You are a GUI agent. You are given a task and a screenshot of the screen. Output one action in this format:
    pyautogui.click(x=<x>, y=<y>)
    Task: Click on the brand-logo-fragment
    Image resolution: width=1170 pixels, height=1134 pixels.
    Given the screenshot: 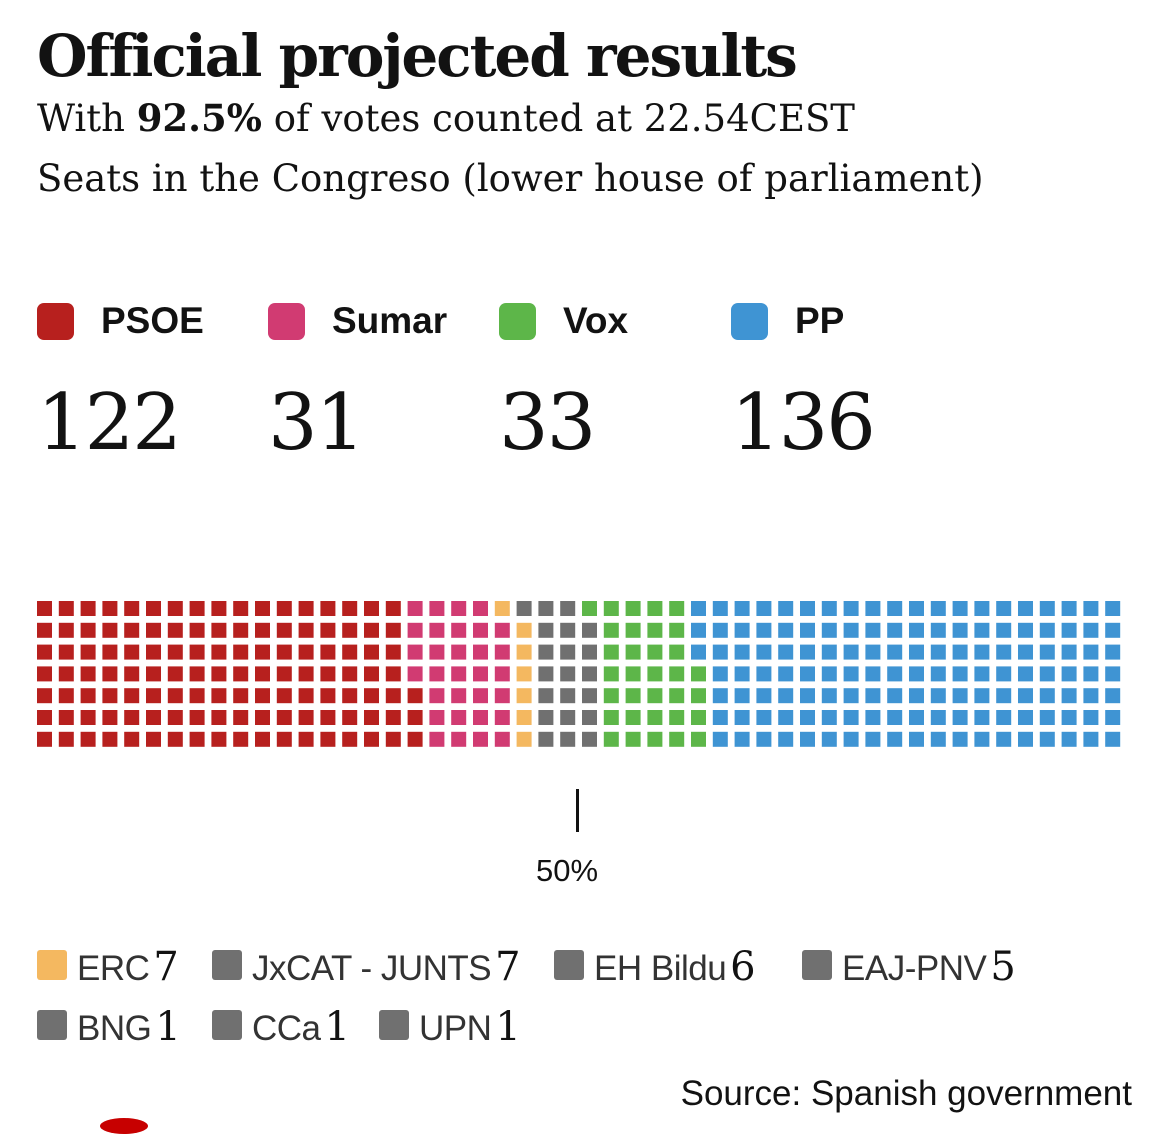 What is the action you would take?
    pyautogui.click(x=124, y=1126)
    